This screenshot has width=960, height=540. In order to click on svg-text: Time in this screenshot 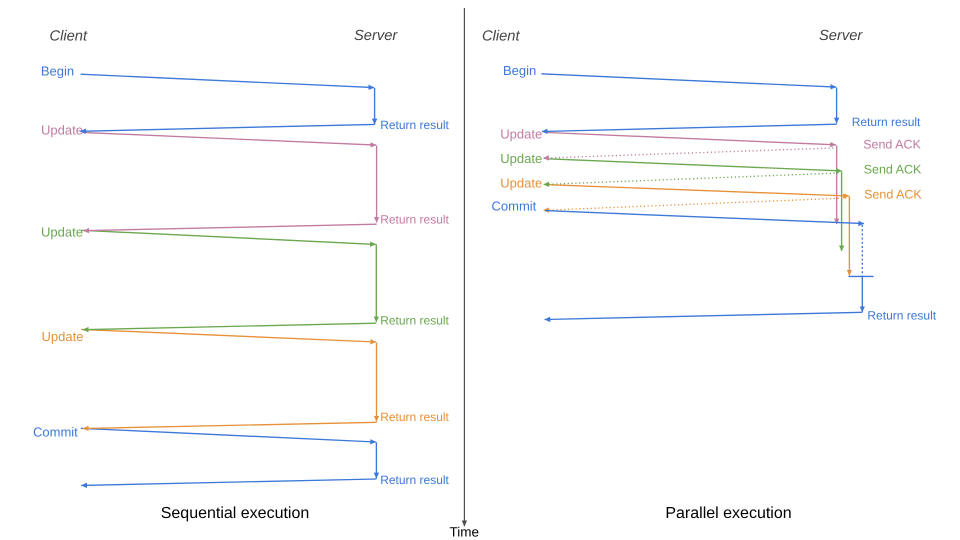, I will do `click(465, 532)`.